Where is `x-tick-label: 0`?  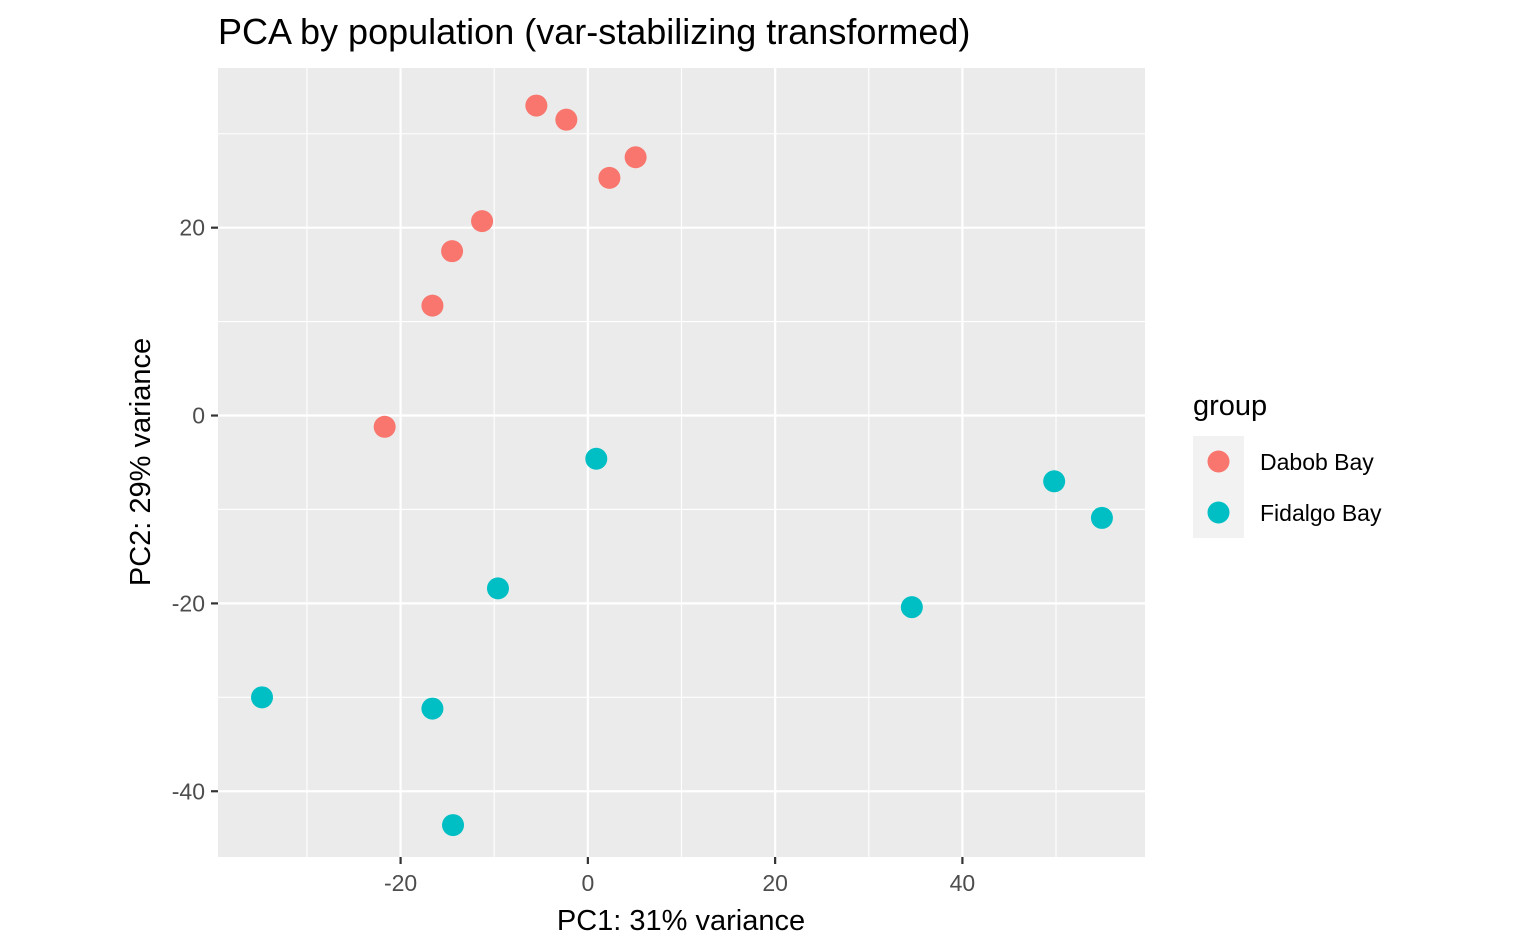
x-tick-label: 0 is located at coordinates (587, 883).